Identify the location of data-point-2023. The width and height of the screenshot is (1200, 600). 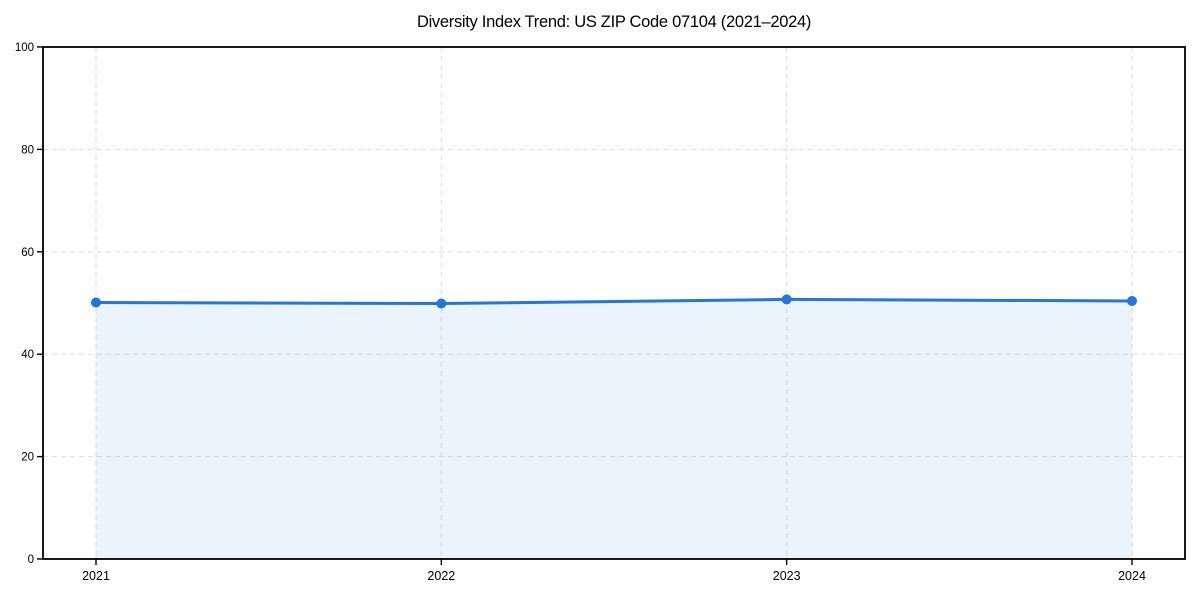
(786, 299).